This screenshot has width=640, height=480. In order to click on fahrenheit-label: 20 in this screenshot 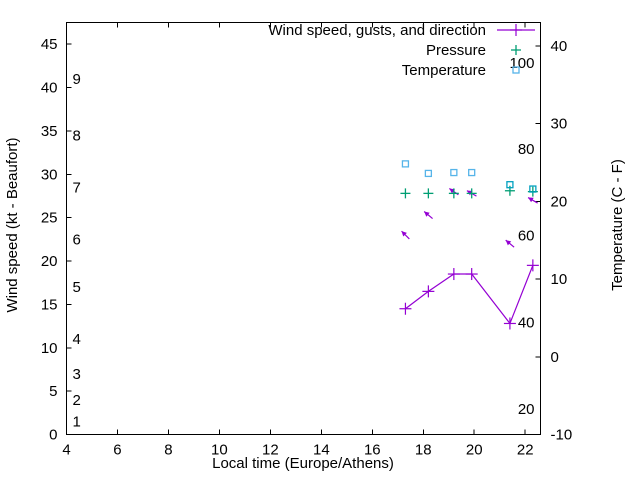, I will do `click(526, 409)`.